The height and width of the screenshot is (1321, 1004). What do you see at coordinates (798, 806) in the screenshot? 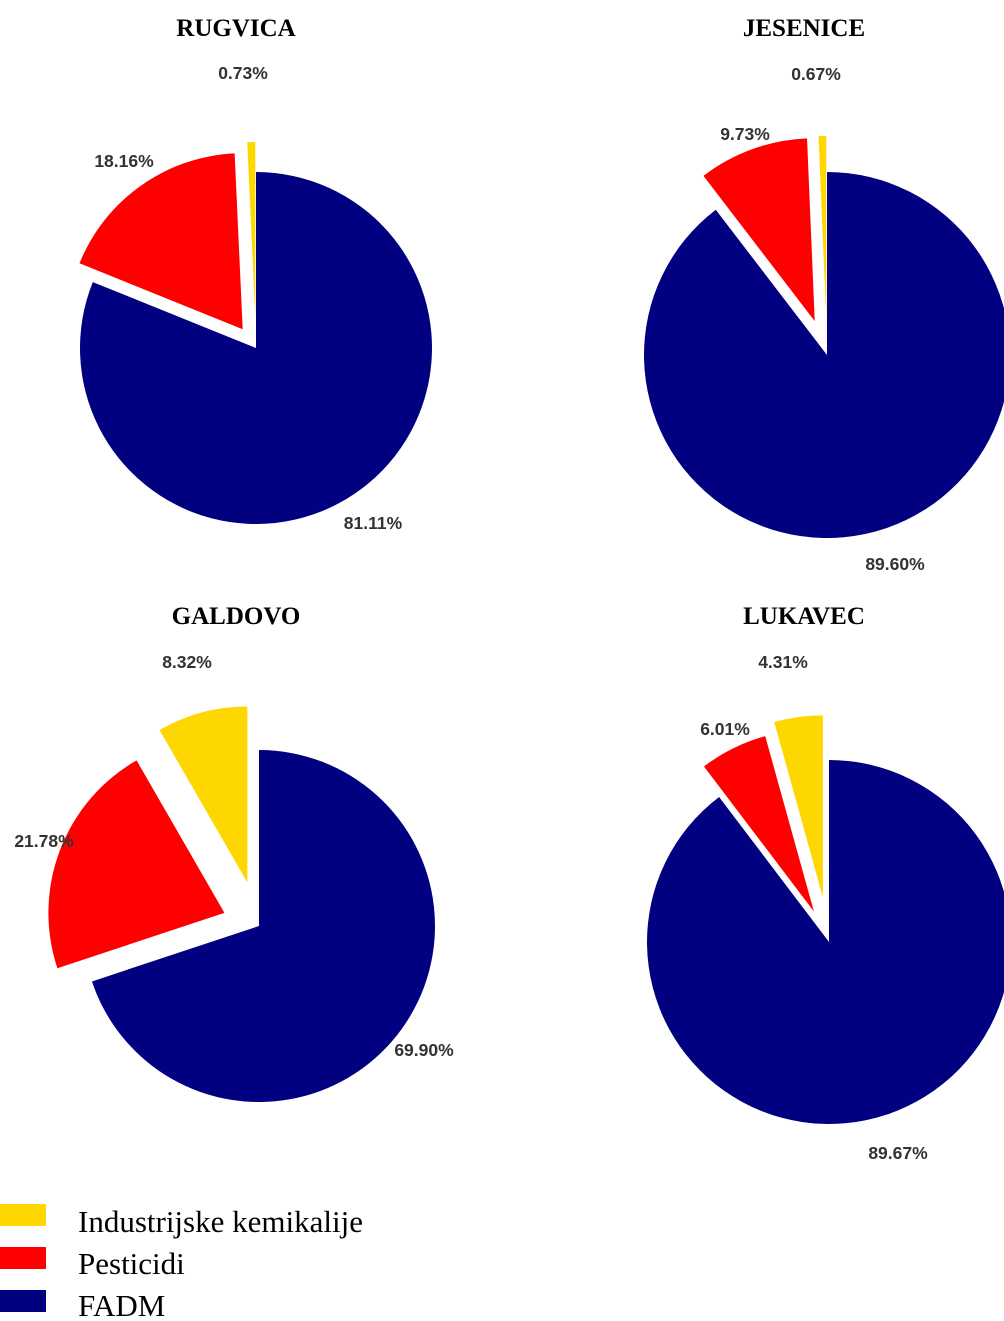
I see `slice-lukavec-industrijske-kemikalije` at bounding box center [798, 806].